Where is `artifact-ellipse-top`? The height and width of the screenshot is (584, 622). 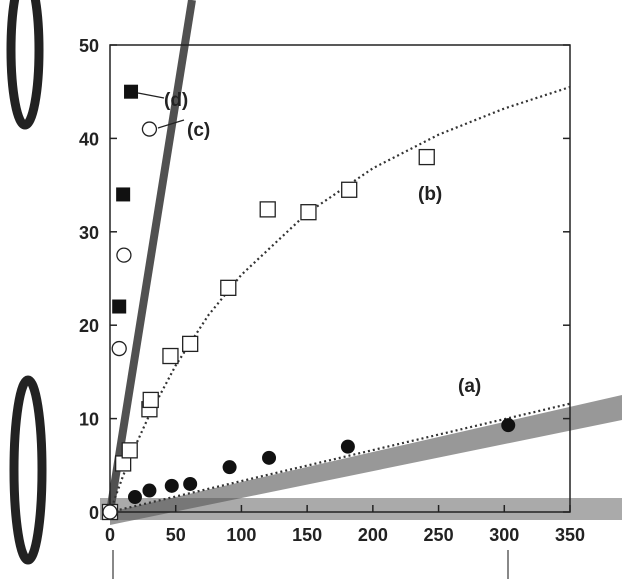
artifact-ellipse-top is located at coordinates (25, 65).